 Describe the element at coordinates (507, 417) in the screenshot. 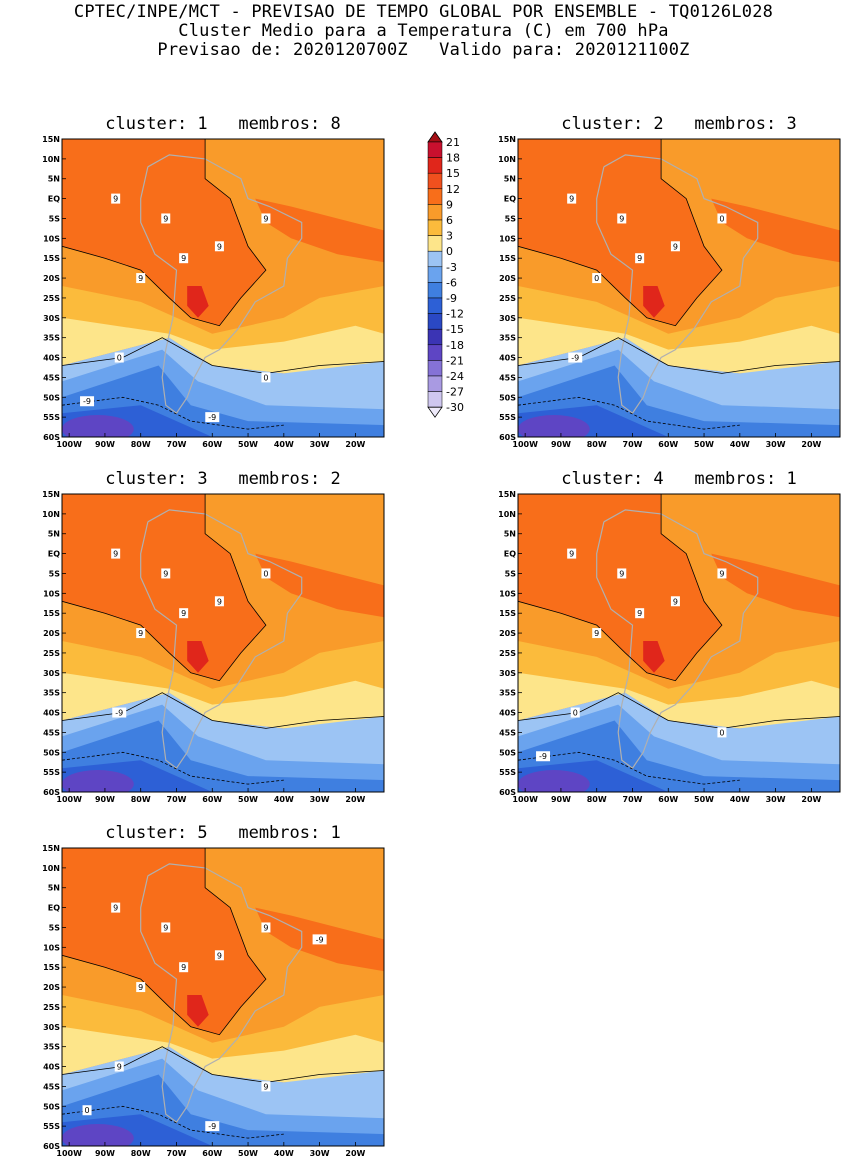

I see `lat-label: 55S` at that location.